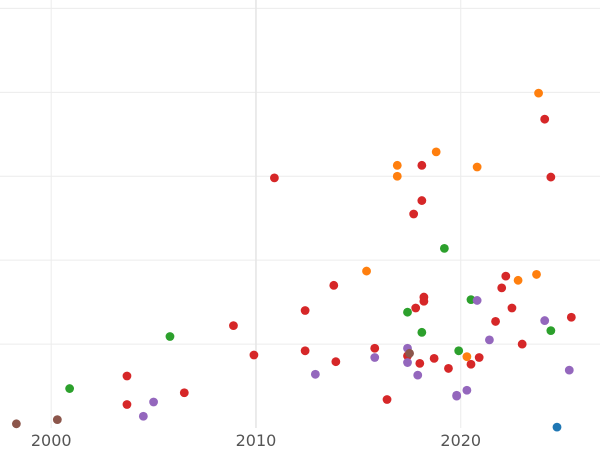  I want to click on x-tick-label: 2000, so click(51, 440).